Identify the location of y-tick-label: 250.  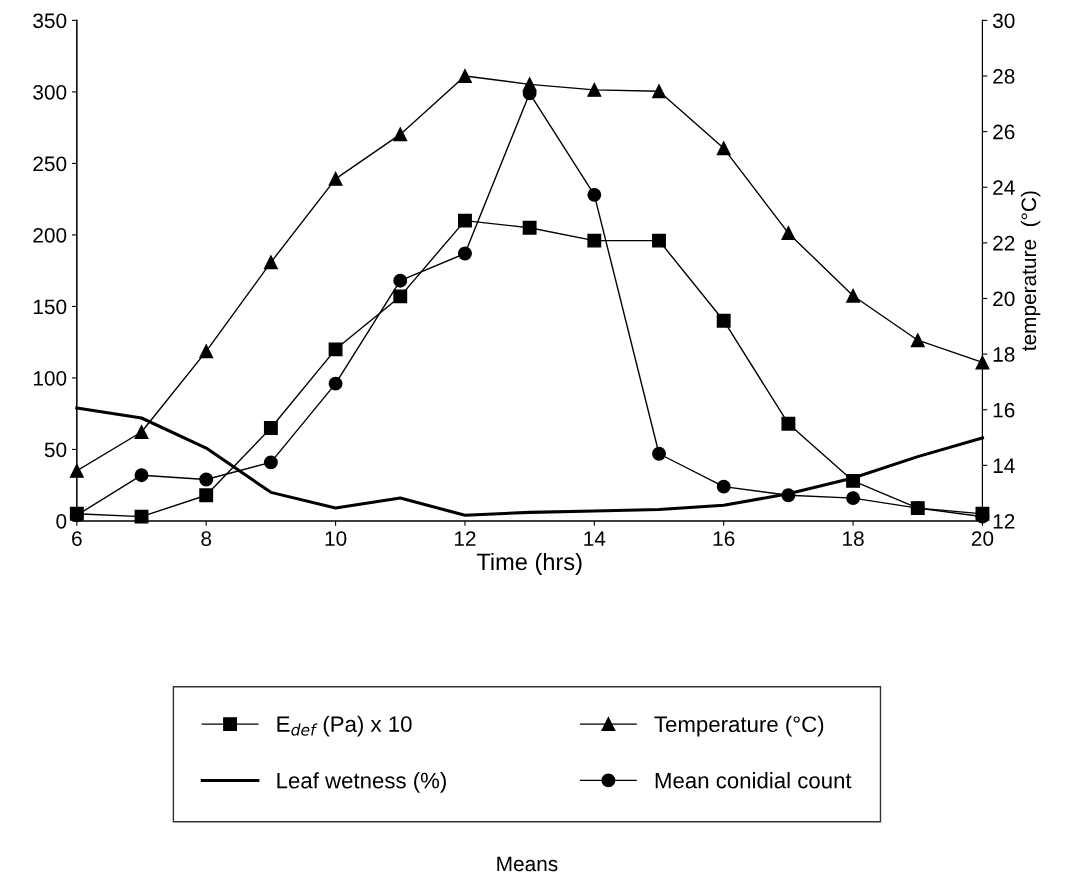
(50, 164).